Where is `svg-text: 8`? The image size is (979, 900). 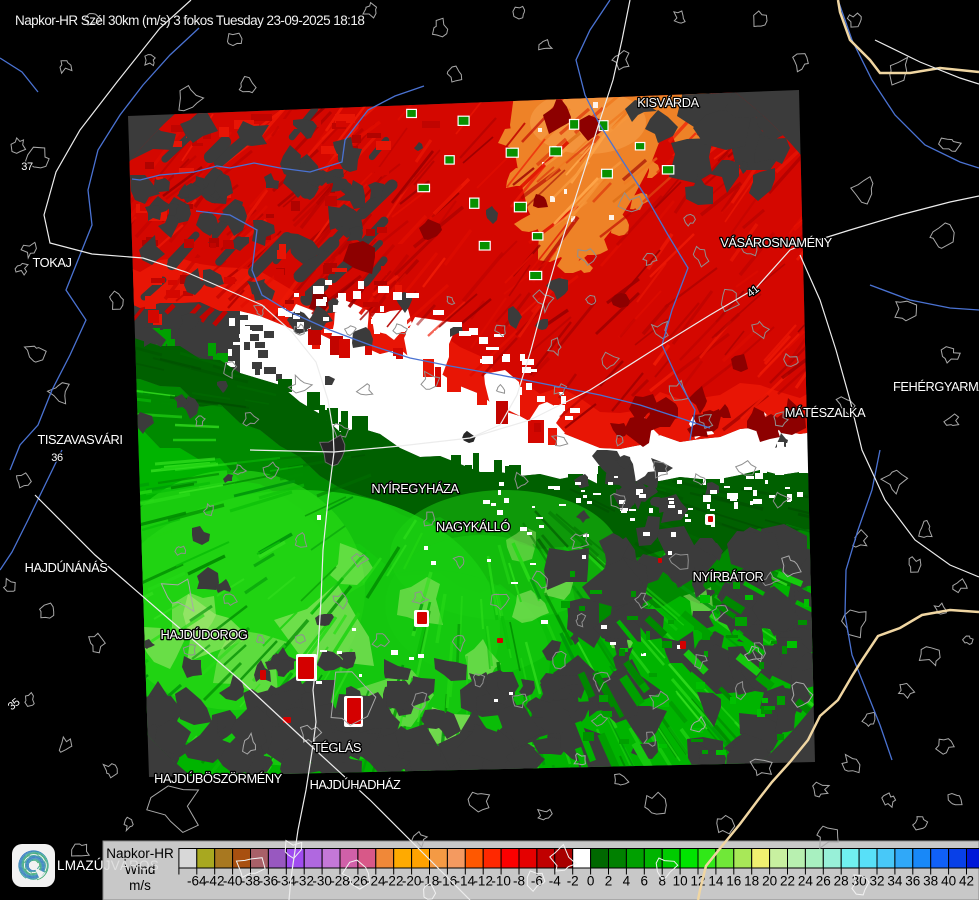 svg-text: 8 is located at coordinates (662, 881).